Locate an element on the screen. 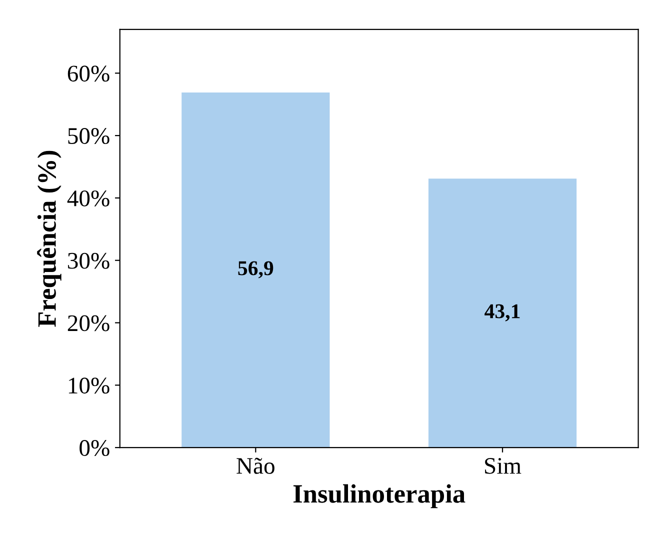 The height and width of the screenshot is (536, 648). data-label: 56,9 is located at coordinates (256, 269).